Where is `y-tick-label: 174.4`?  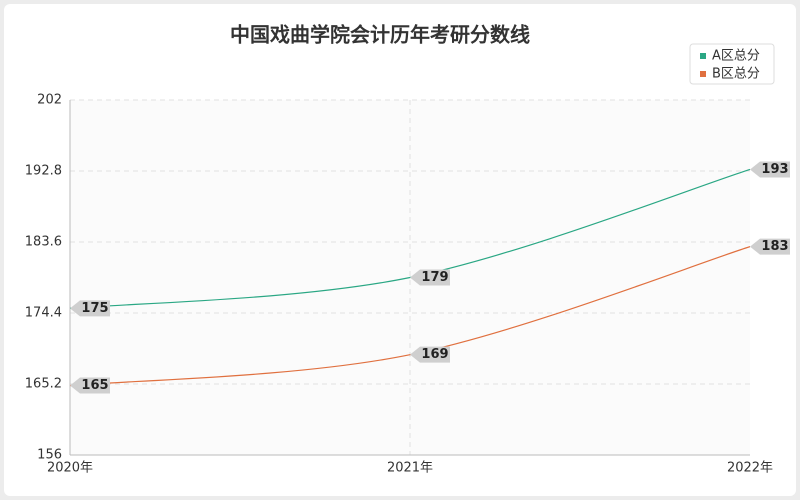 y-tick-label: 174.4 is located at coordinates (43, 313).